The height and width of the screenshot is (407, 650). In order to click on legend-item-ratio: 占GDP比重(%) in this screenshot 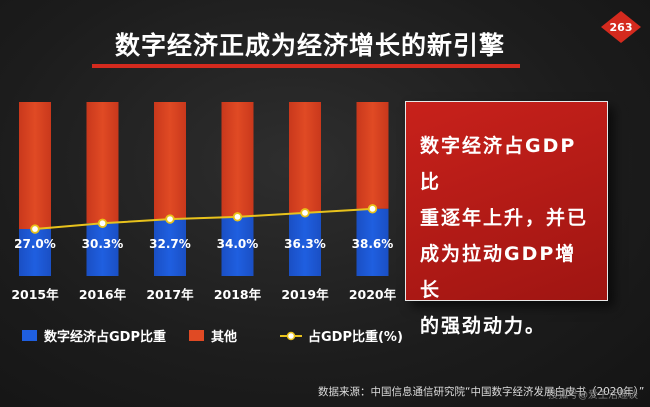, I will do `click(341, 335)`.